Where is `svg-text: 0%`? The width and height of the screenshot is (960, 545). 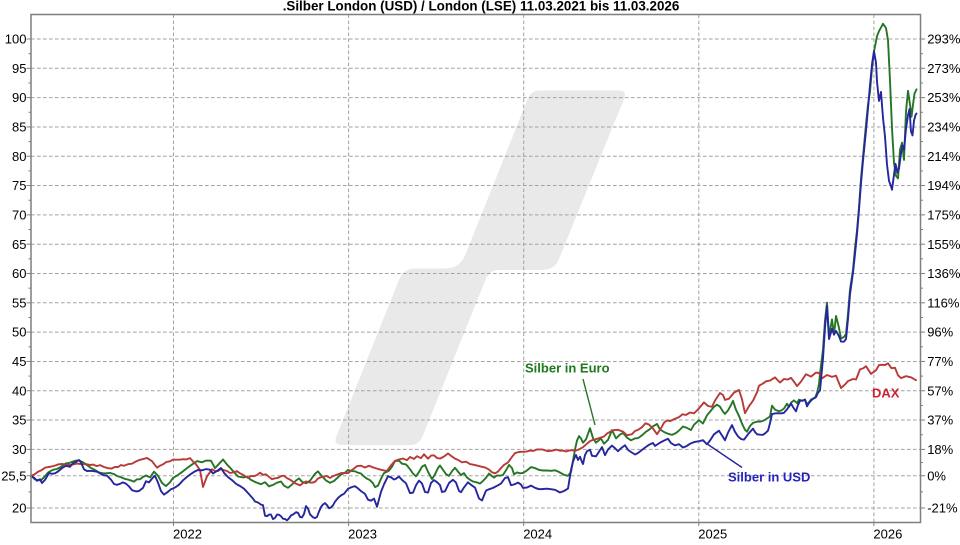 svg-text: 0% is located at coordinates (936, 475).